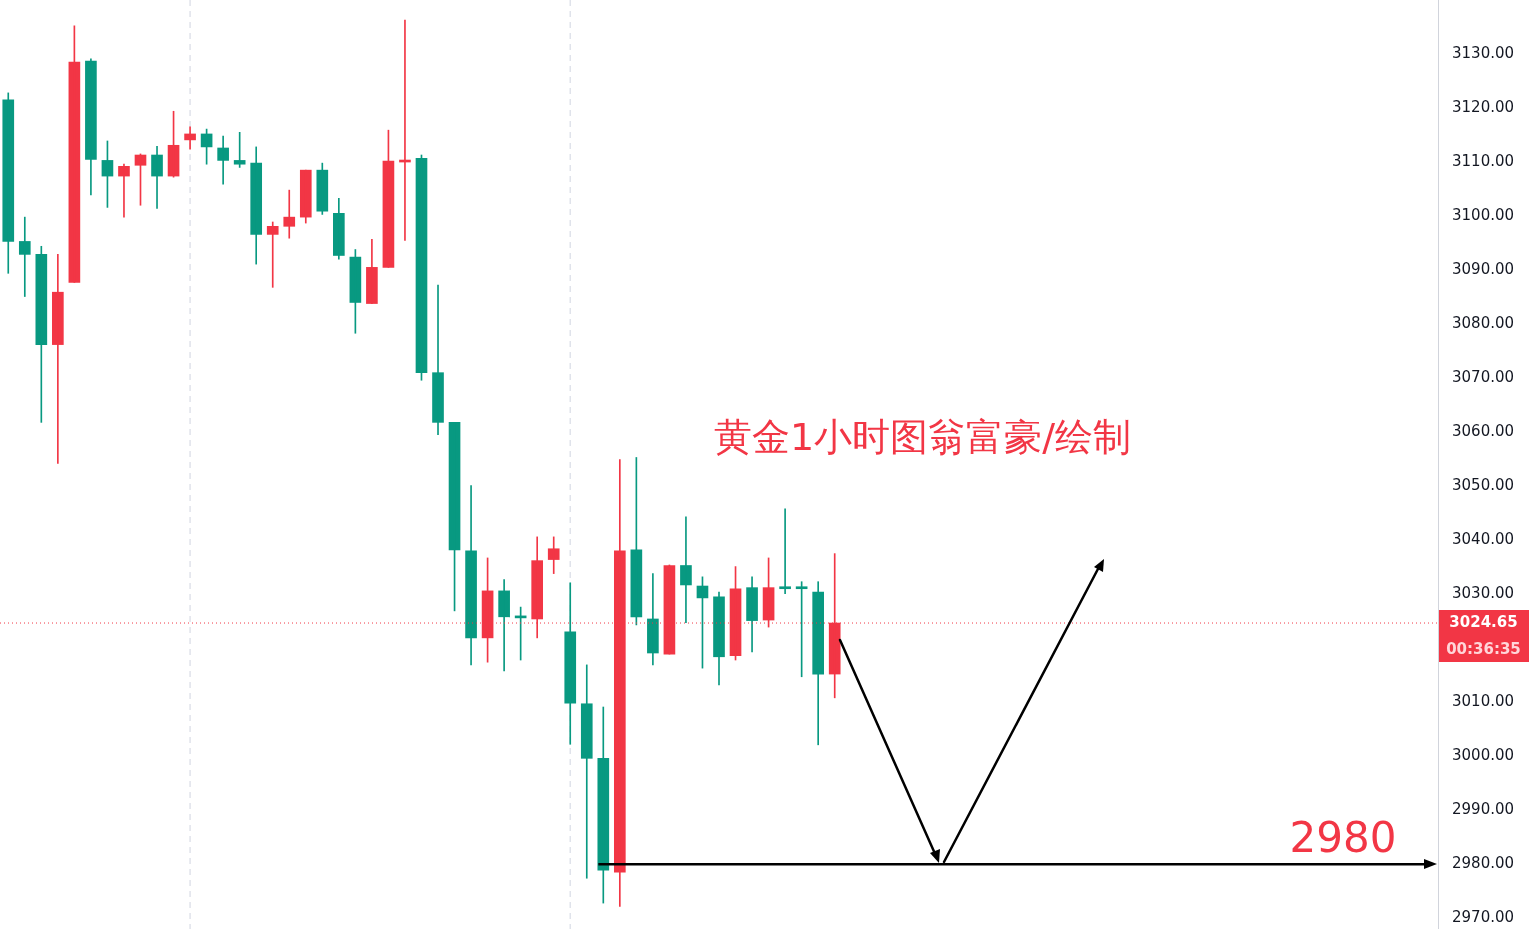 This screenshot has height=929, width=1529. What do you see at coordinates (1483, 863) in the screenshot?
I see `y-tick-label: 2980.00` at bounding box center [1483, 863].